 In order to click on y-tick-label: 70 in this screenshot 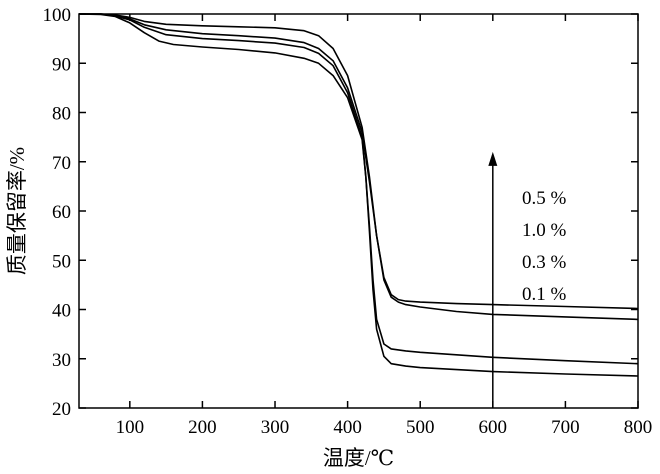, I will do `click(61, 163)`.